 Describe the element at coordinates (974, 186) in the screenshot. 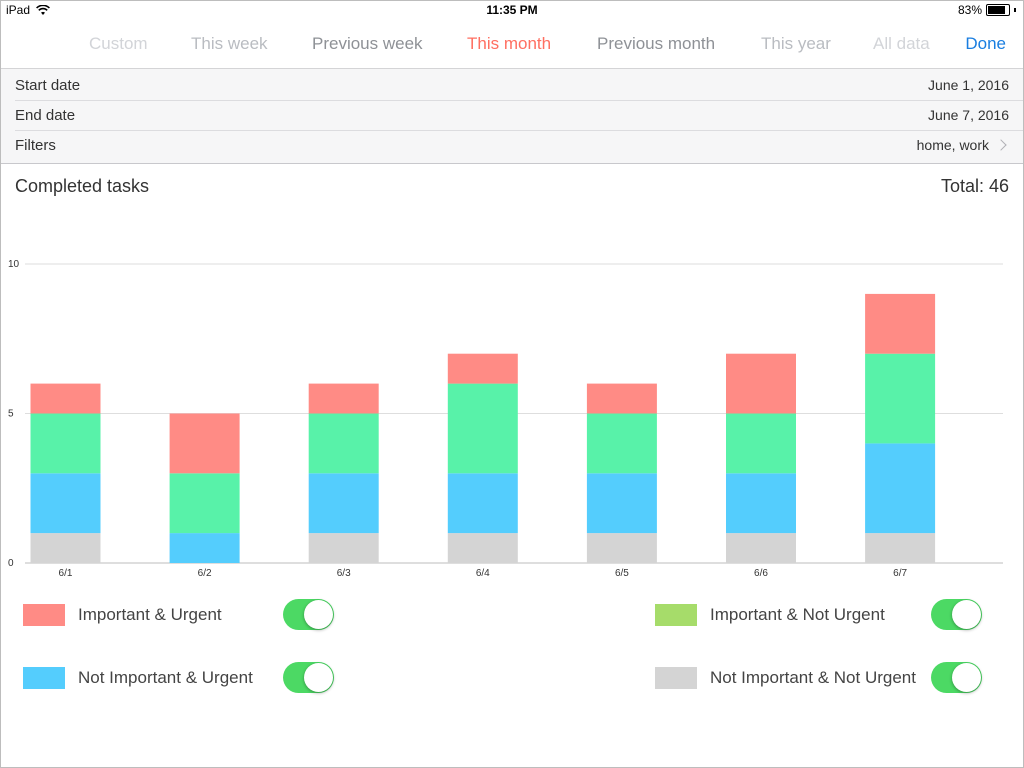

I see `total-count: Total: 46` at that location.